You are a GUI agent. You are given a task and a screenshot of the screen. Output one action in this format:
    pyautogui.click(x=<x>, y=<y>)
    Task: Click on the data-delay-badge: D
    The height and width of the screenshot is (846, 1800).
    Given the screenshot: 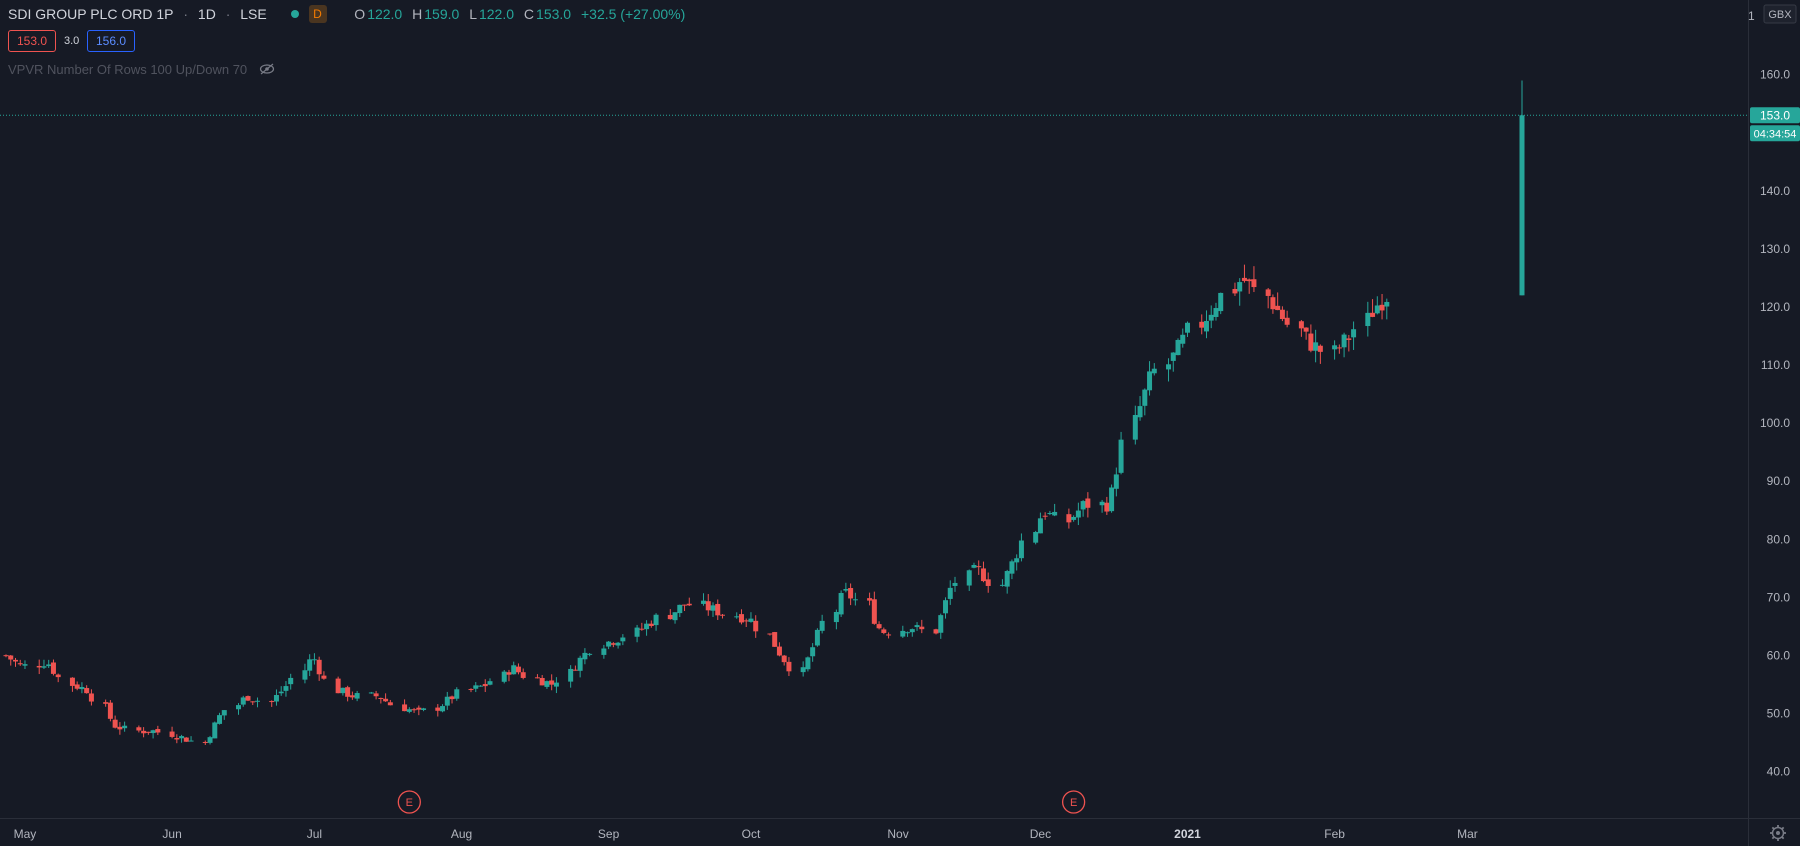 What is the action you would take?
    pyautogui.click(x=317, y=14)
    